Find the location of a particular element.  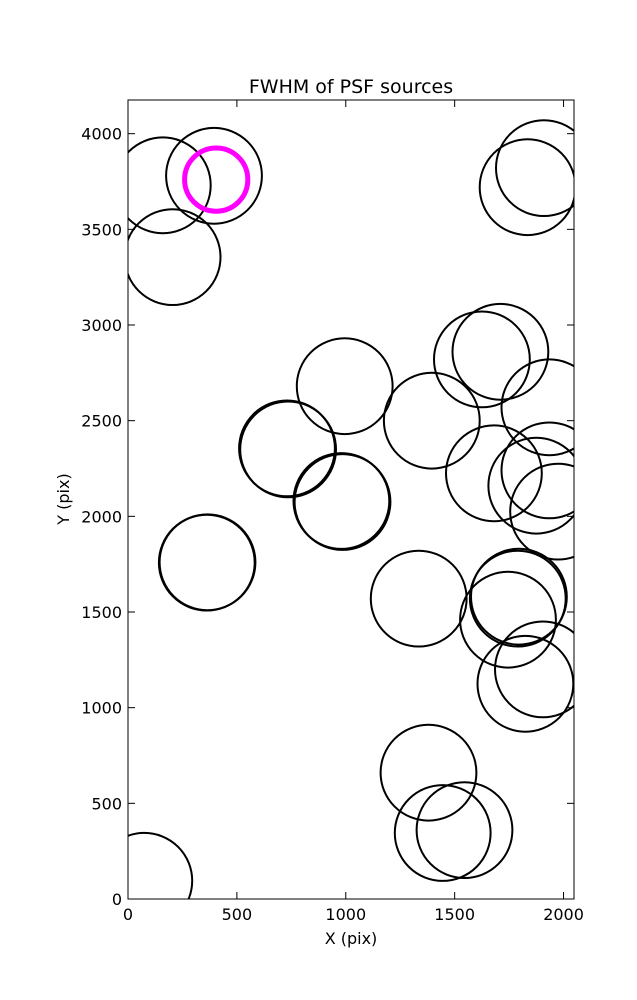

x-tick-label: 500 is located at coordinates (237, 914).